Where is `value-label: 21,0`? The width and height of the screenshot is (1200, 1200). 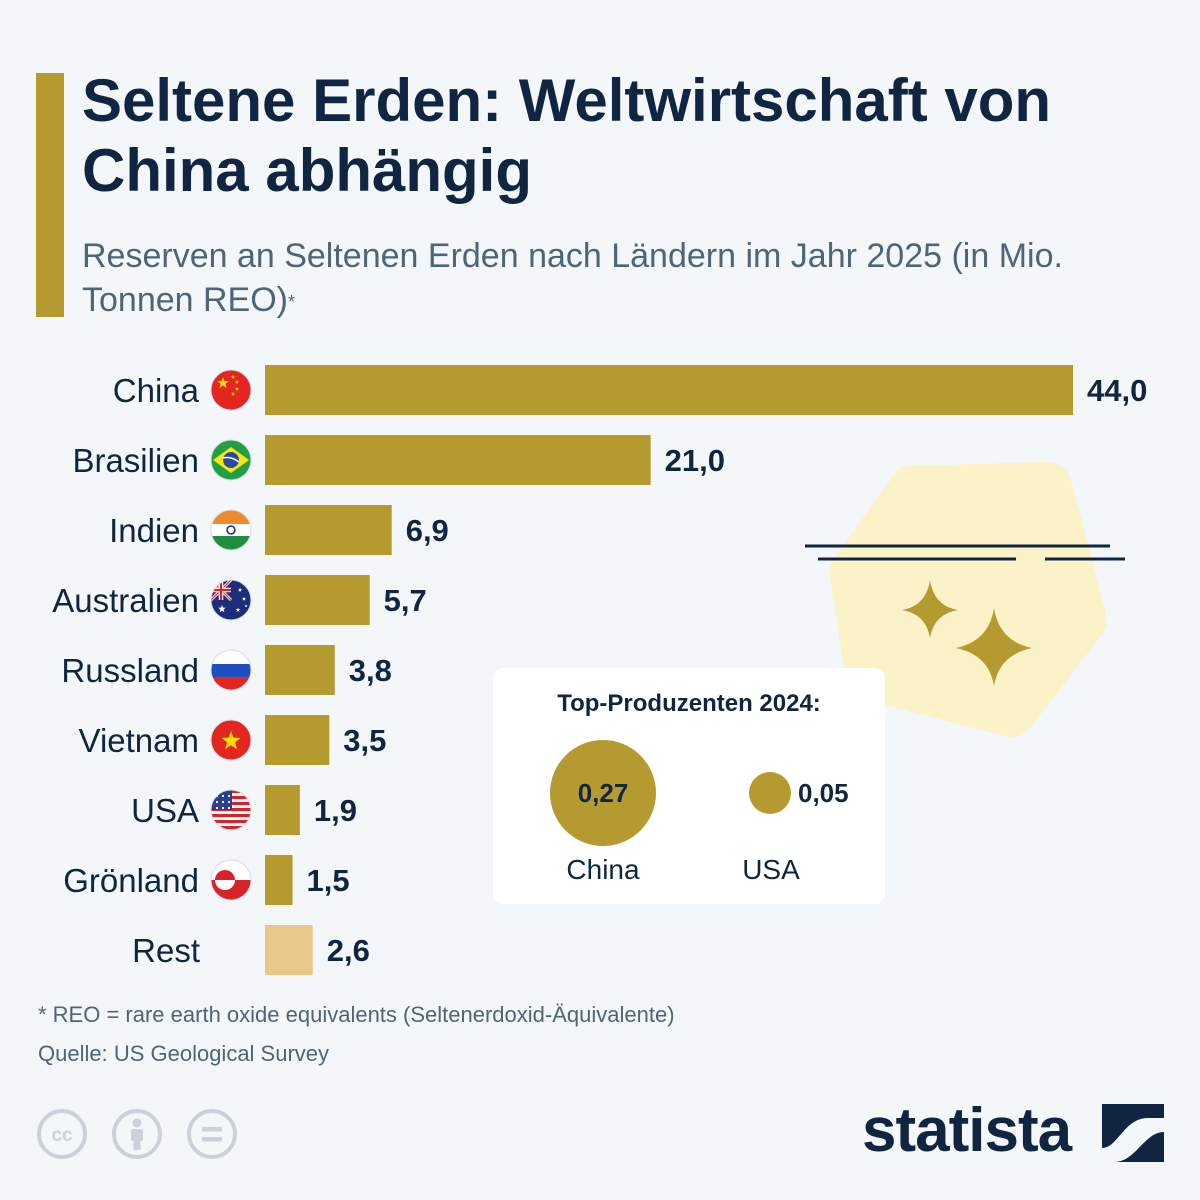
value-label: 21,0 is located at coordinates (695, 460).